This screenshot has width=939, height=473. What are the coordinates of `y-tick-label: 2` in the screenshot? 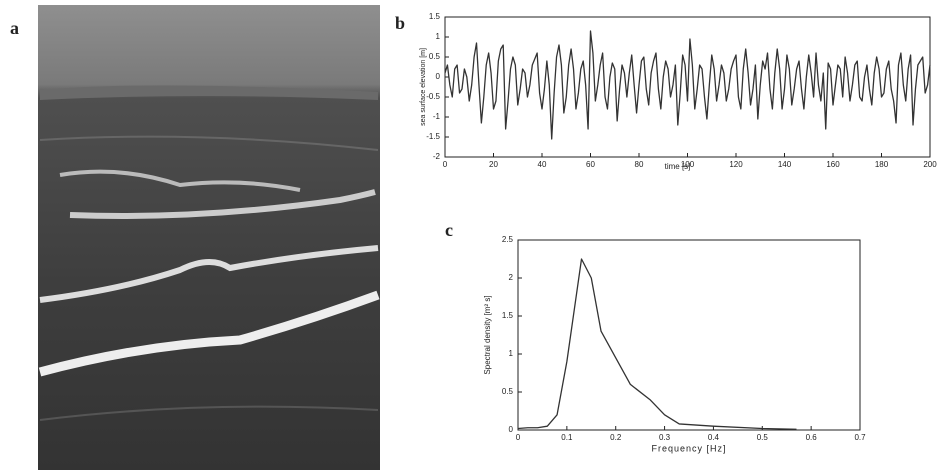 It's located at (511, 277).